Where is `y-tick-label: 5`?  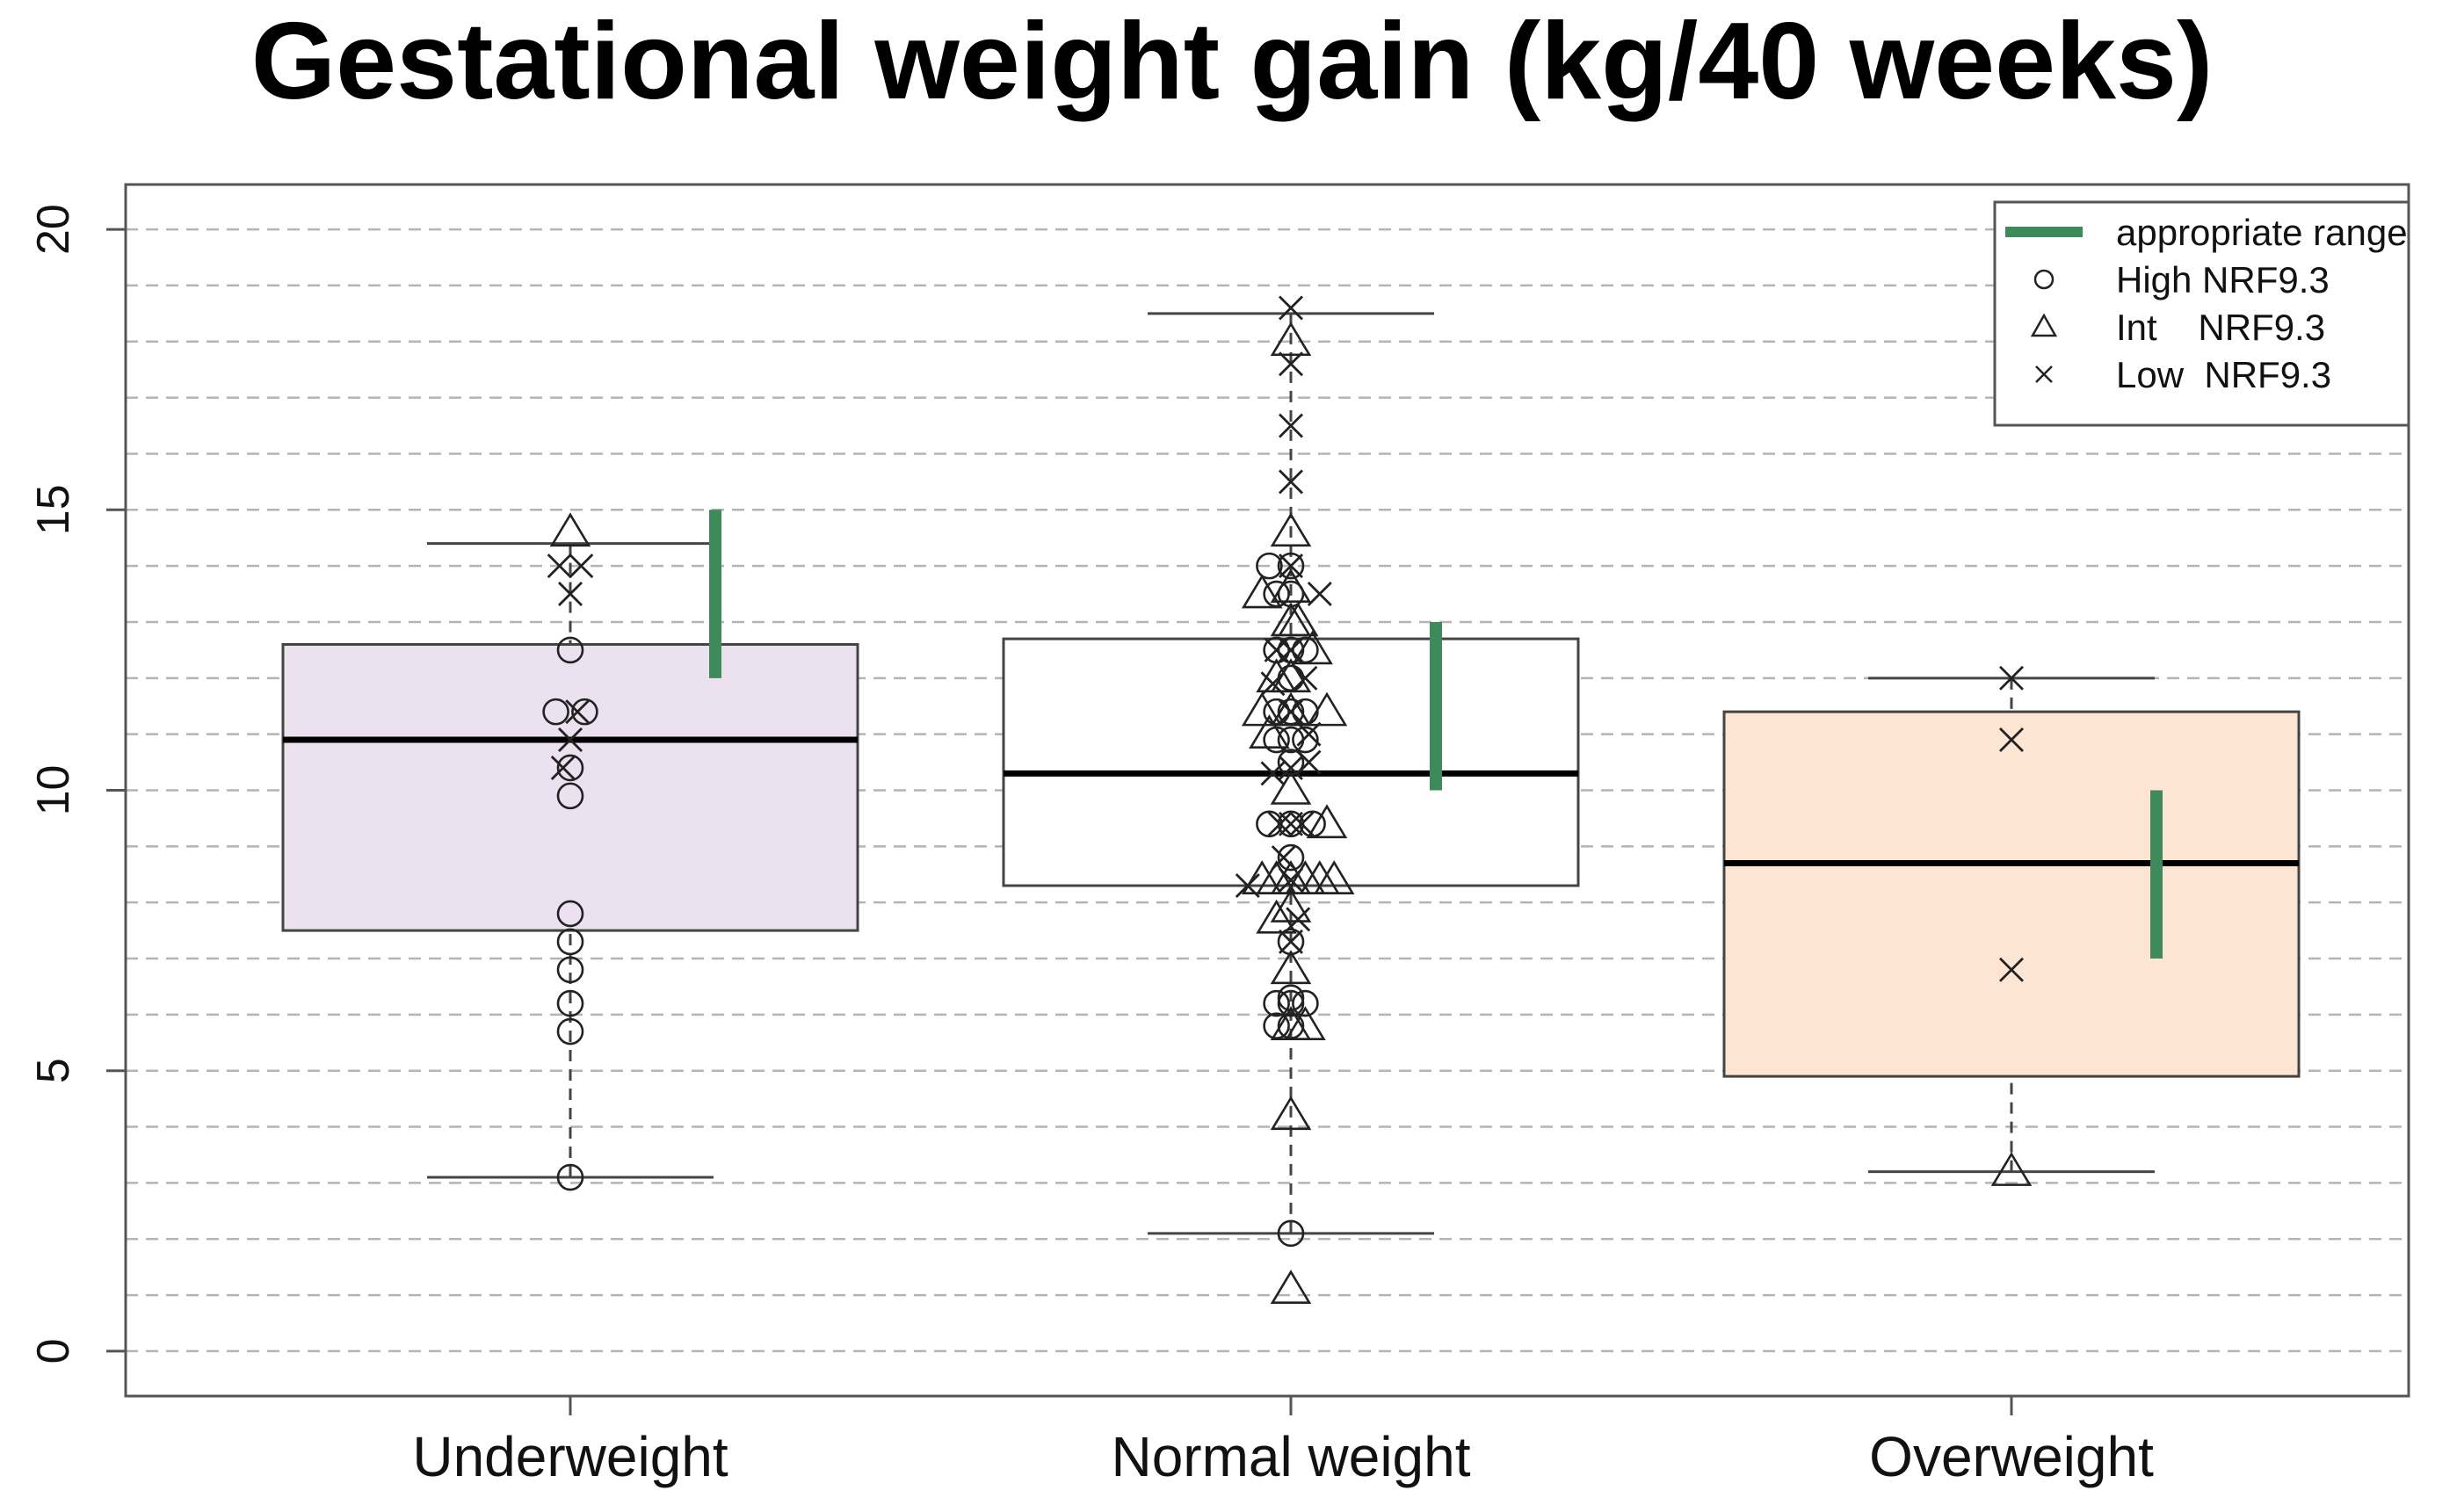 y-tick-label: 5 is located at coordinates (53, 1071).